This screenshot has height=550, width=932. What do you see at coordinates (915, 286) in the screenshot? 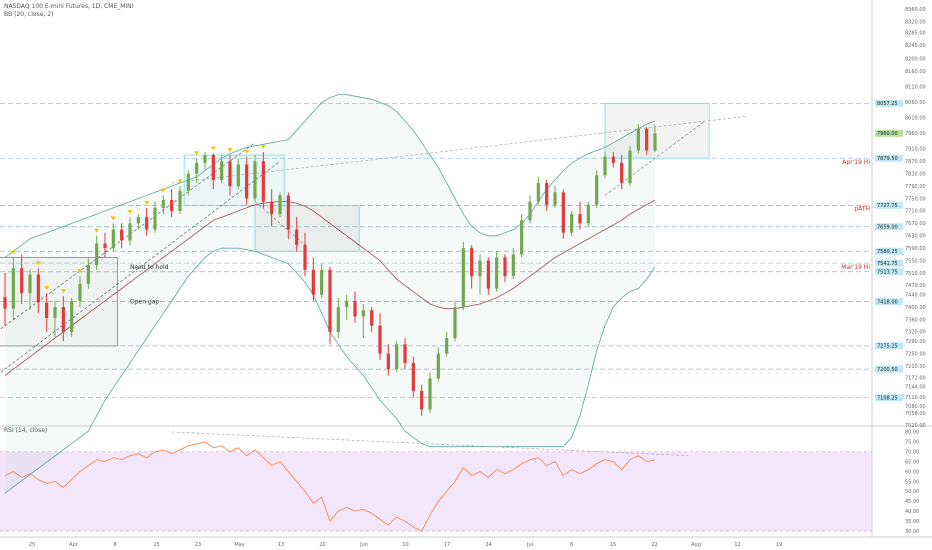
I see `price-tick-label: 7470.00` at bounding box center [915, 286].